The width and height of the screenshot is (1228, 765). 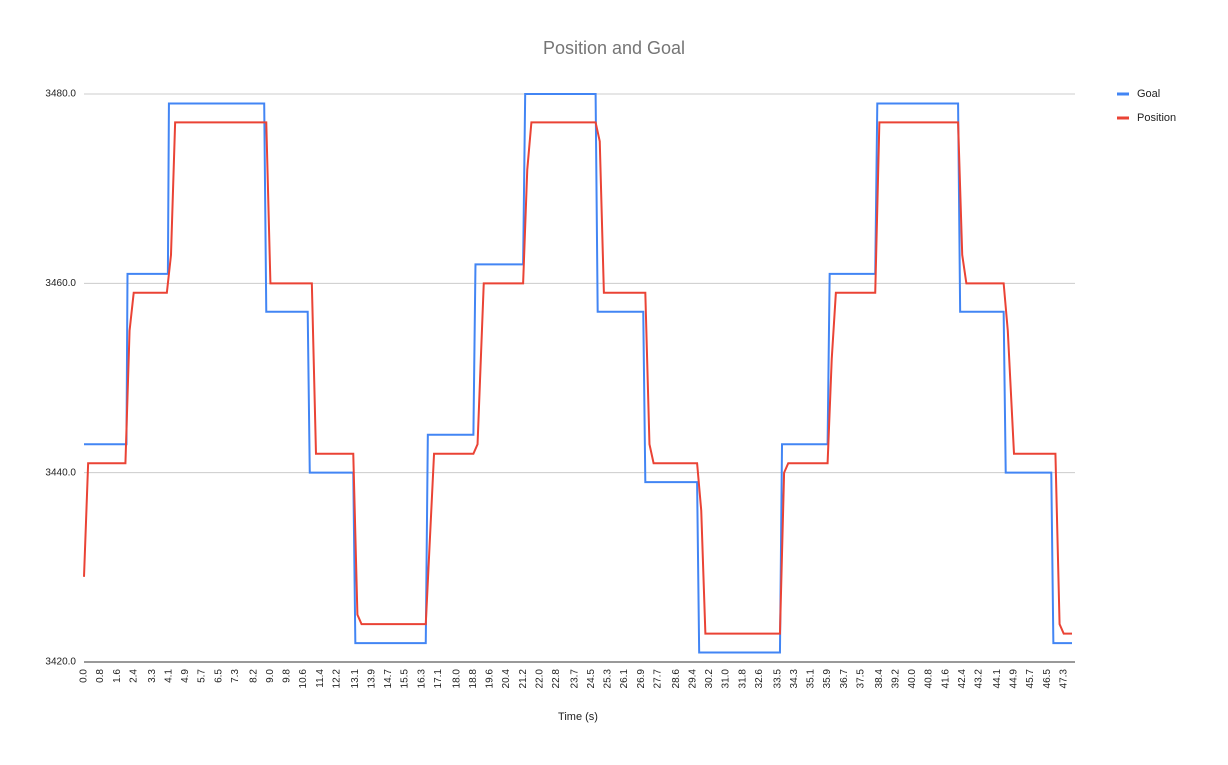 What do you see at coordinates (100, 676) in the screenshot?
I see `x-tick-label: 0.8` at bounding box center [100, 676].